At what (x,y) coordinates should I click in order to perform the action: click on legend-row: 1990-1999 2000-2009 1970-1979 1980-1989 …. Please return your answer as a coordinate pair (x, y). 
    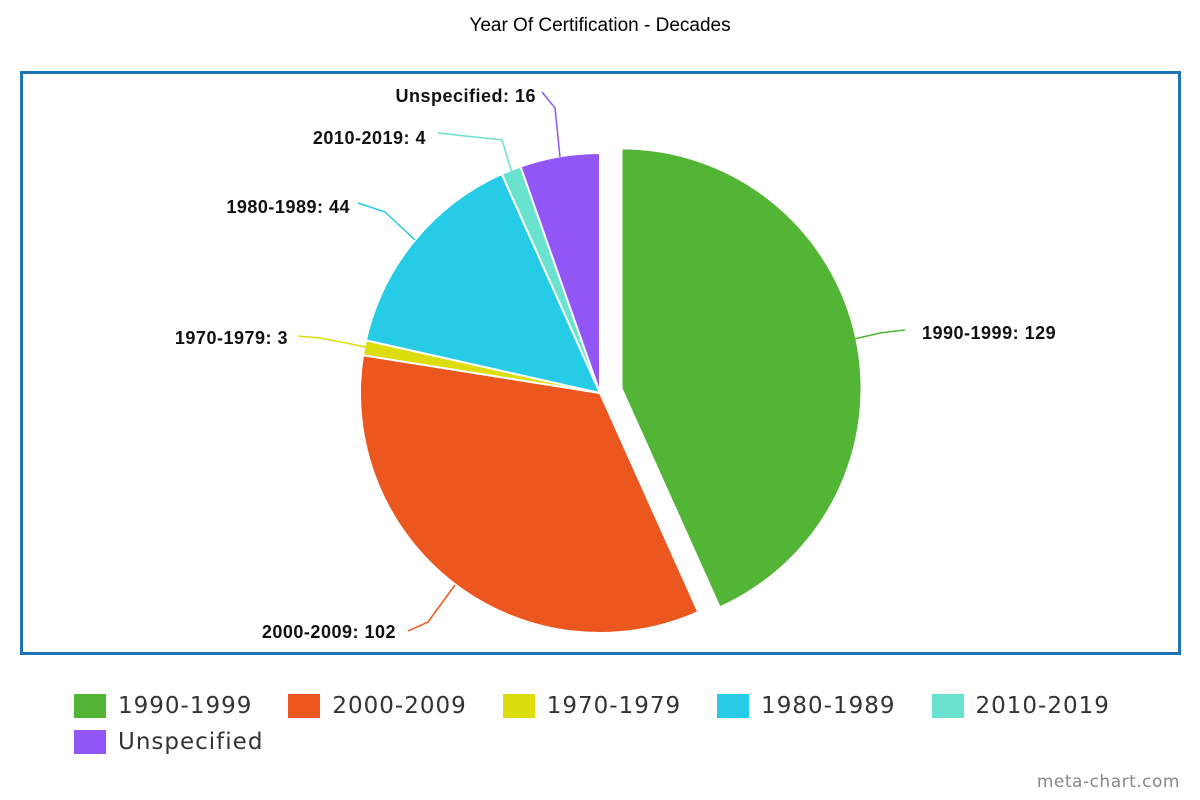
    Looking at the image, I should click on (624, 706).